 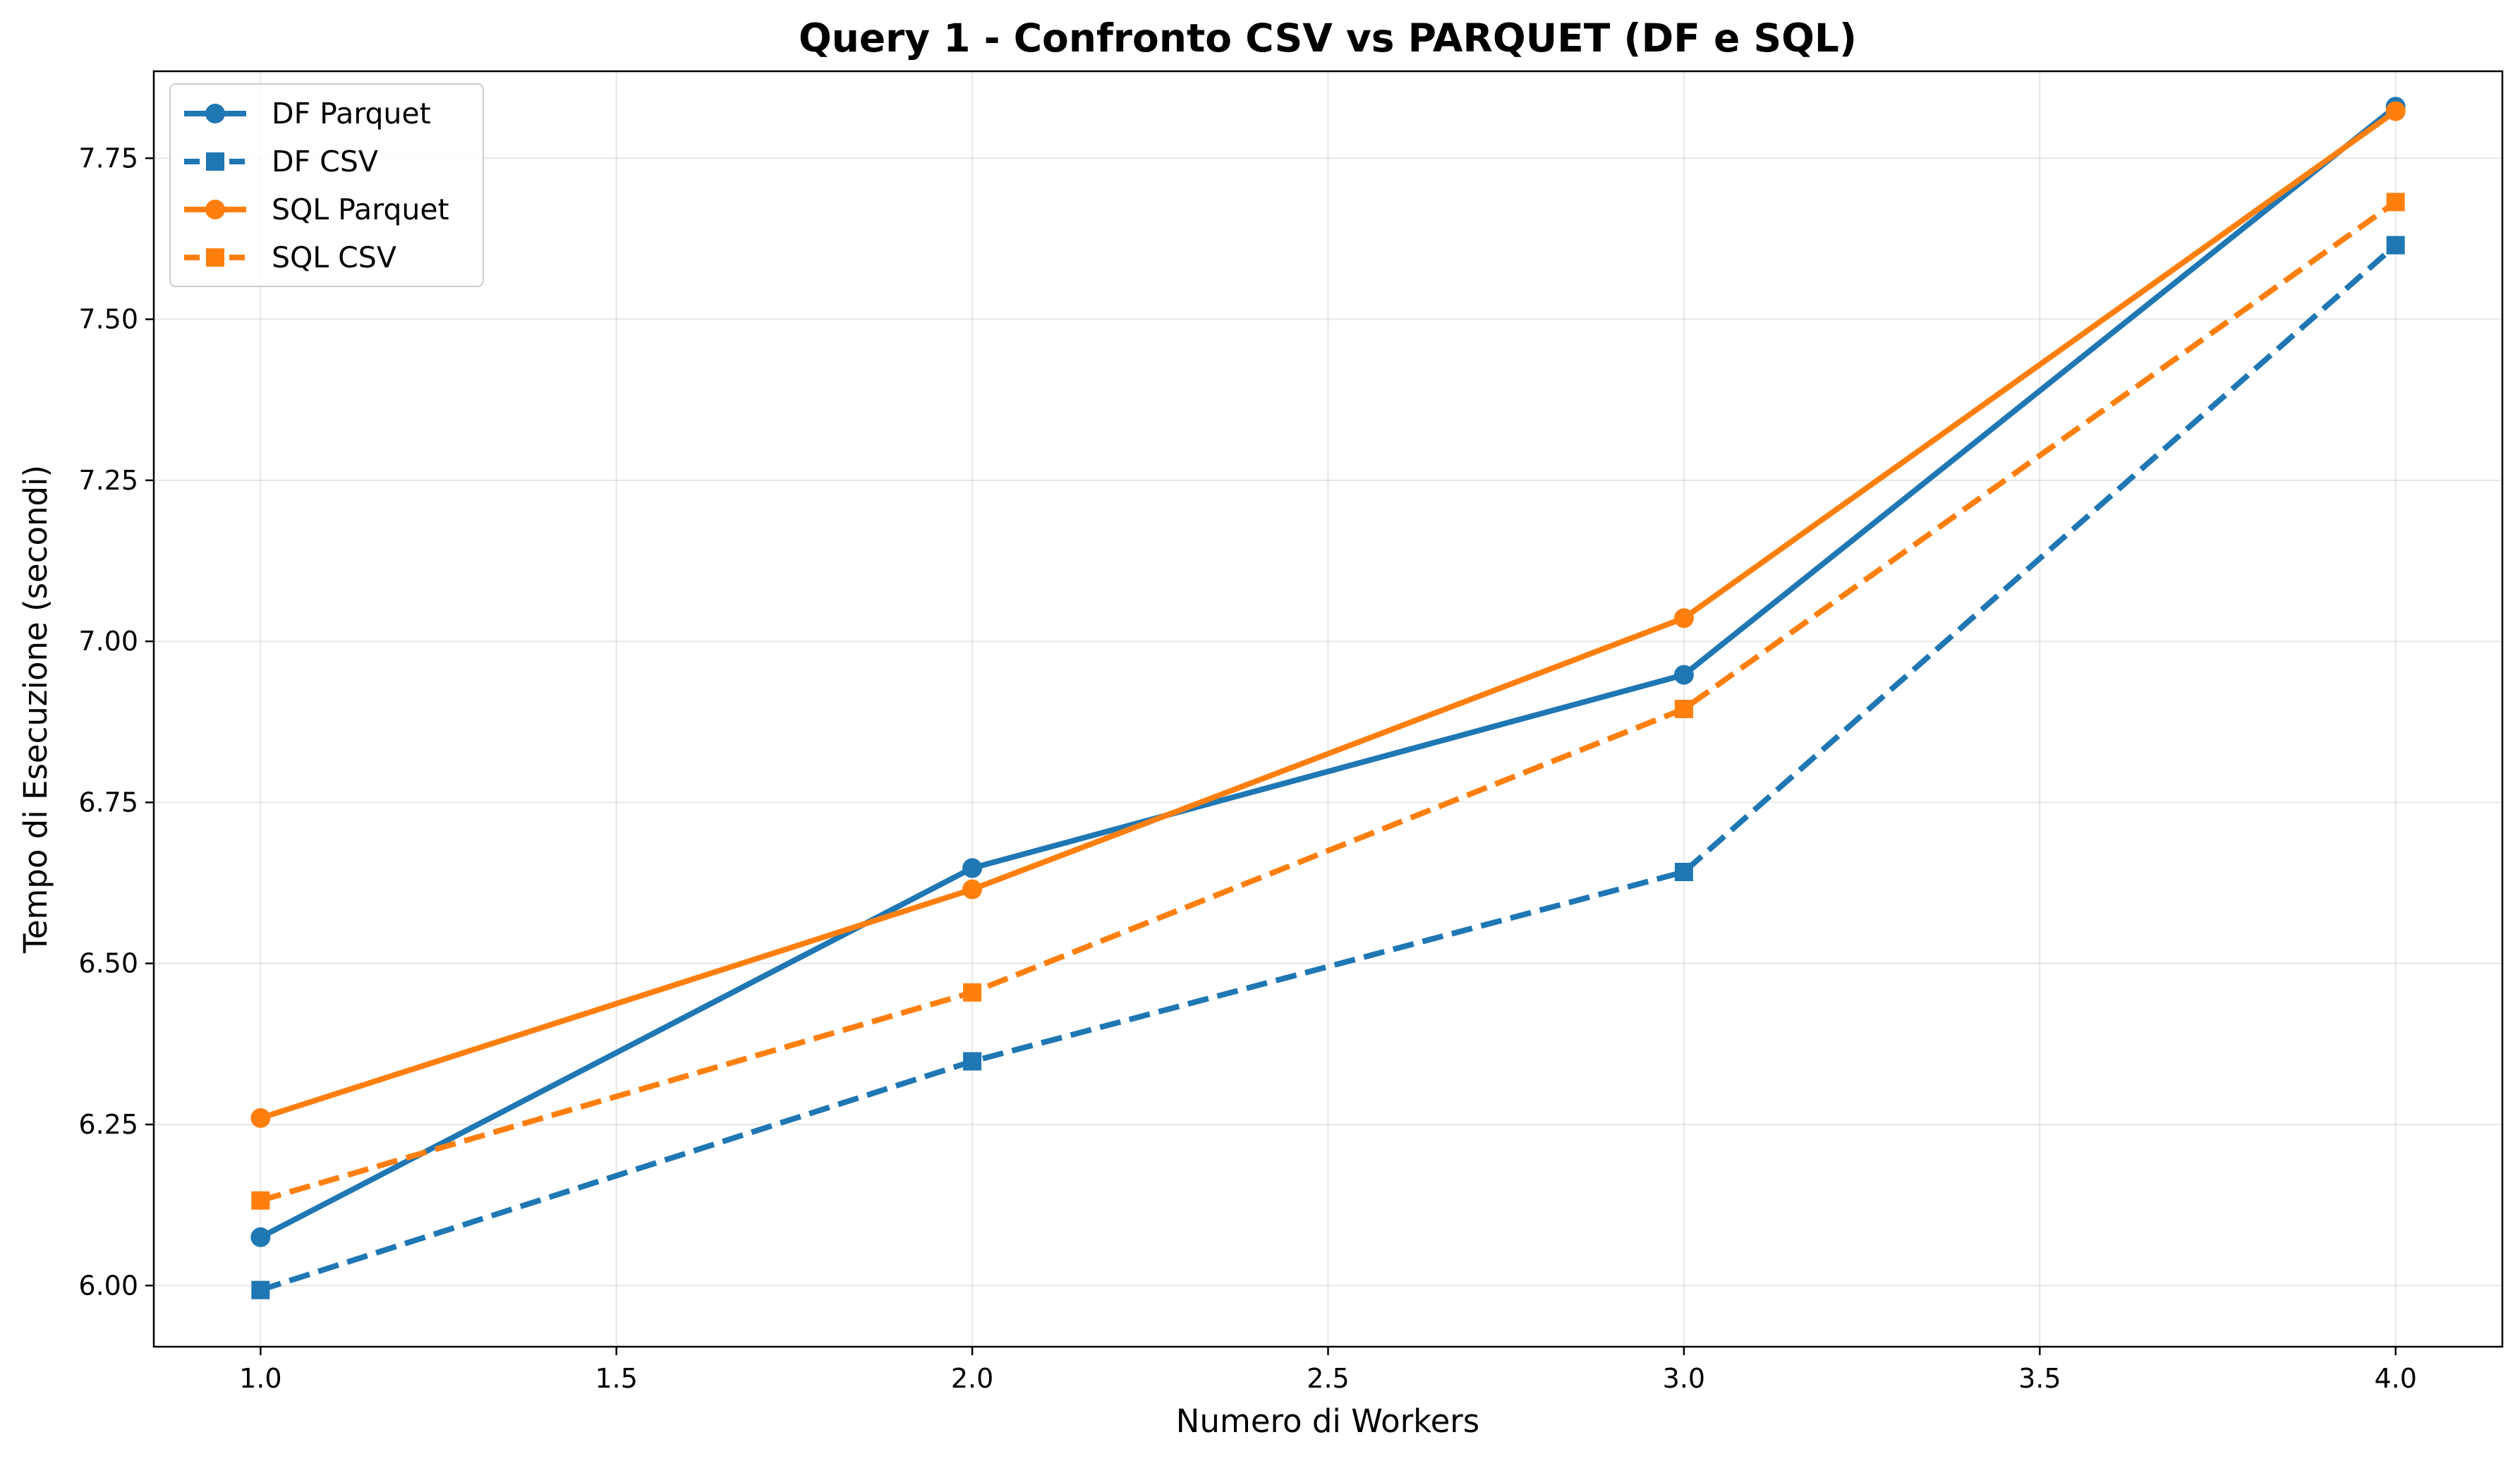 I want to click on y-tick-label: 7.50, so click(x=108, y=319).